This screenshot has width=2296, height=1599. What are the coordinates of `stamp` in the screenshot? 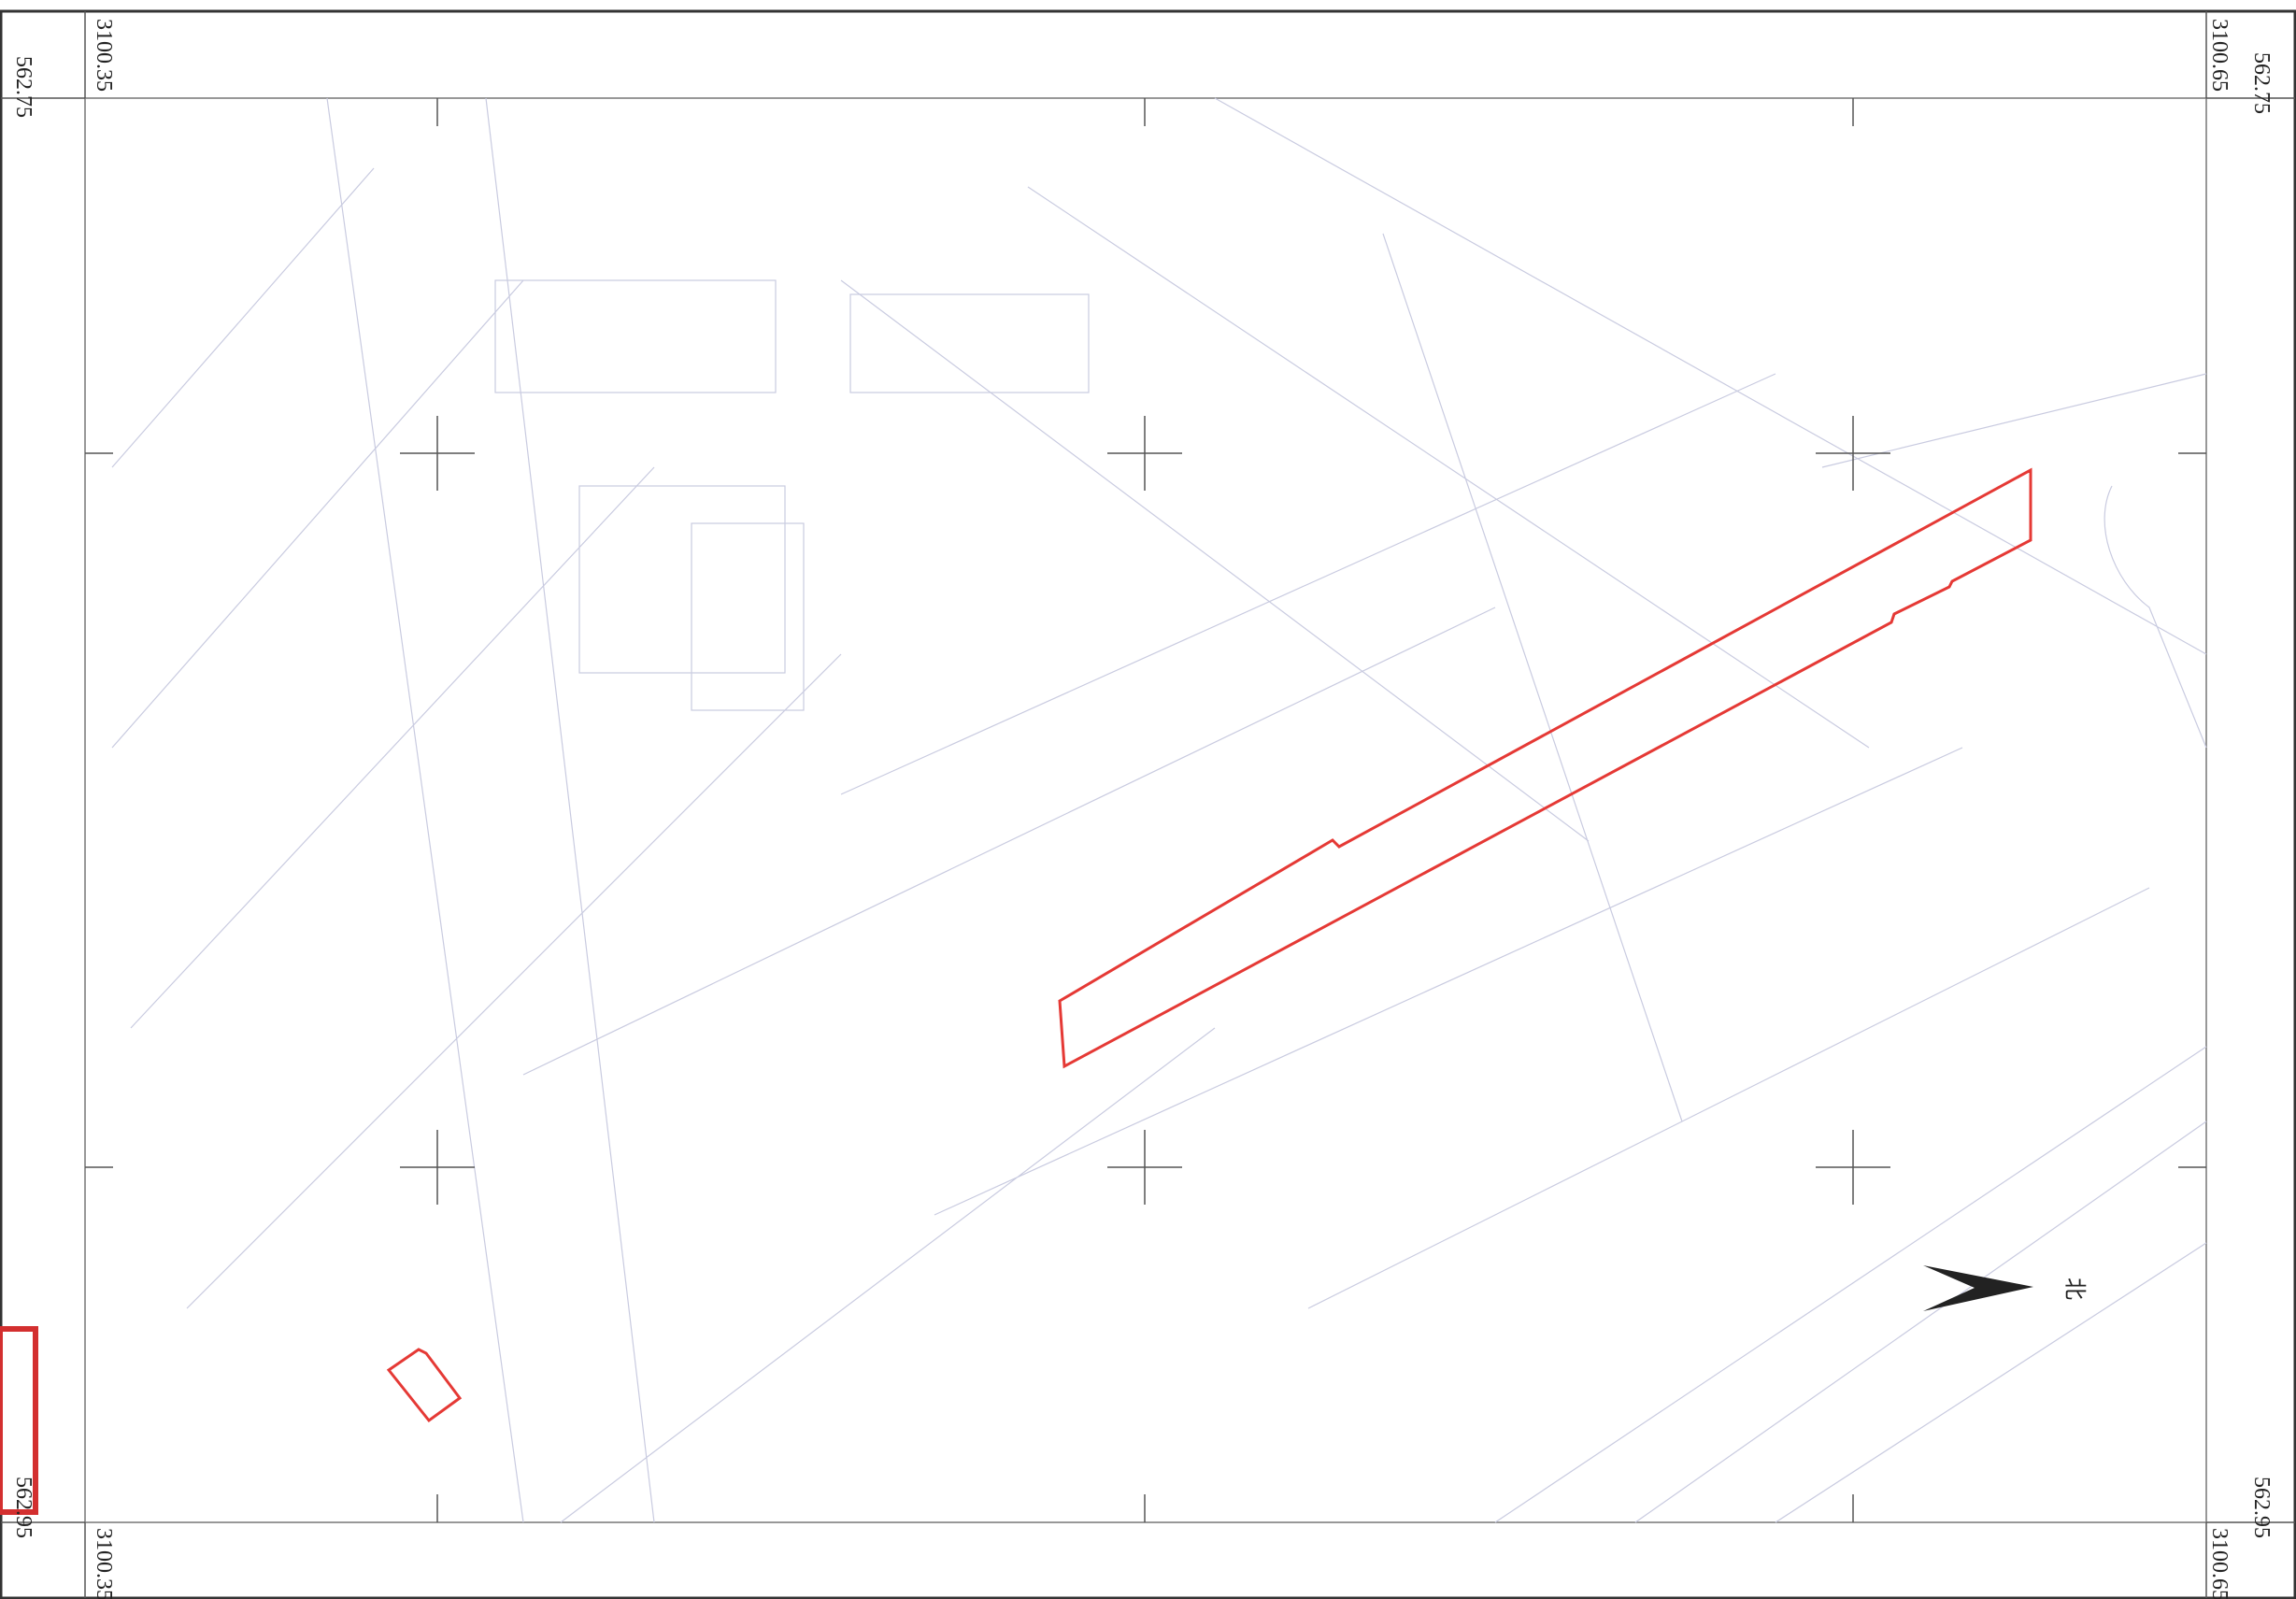 It's located at (19, 1420).